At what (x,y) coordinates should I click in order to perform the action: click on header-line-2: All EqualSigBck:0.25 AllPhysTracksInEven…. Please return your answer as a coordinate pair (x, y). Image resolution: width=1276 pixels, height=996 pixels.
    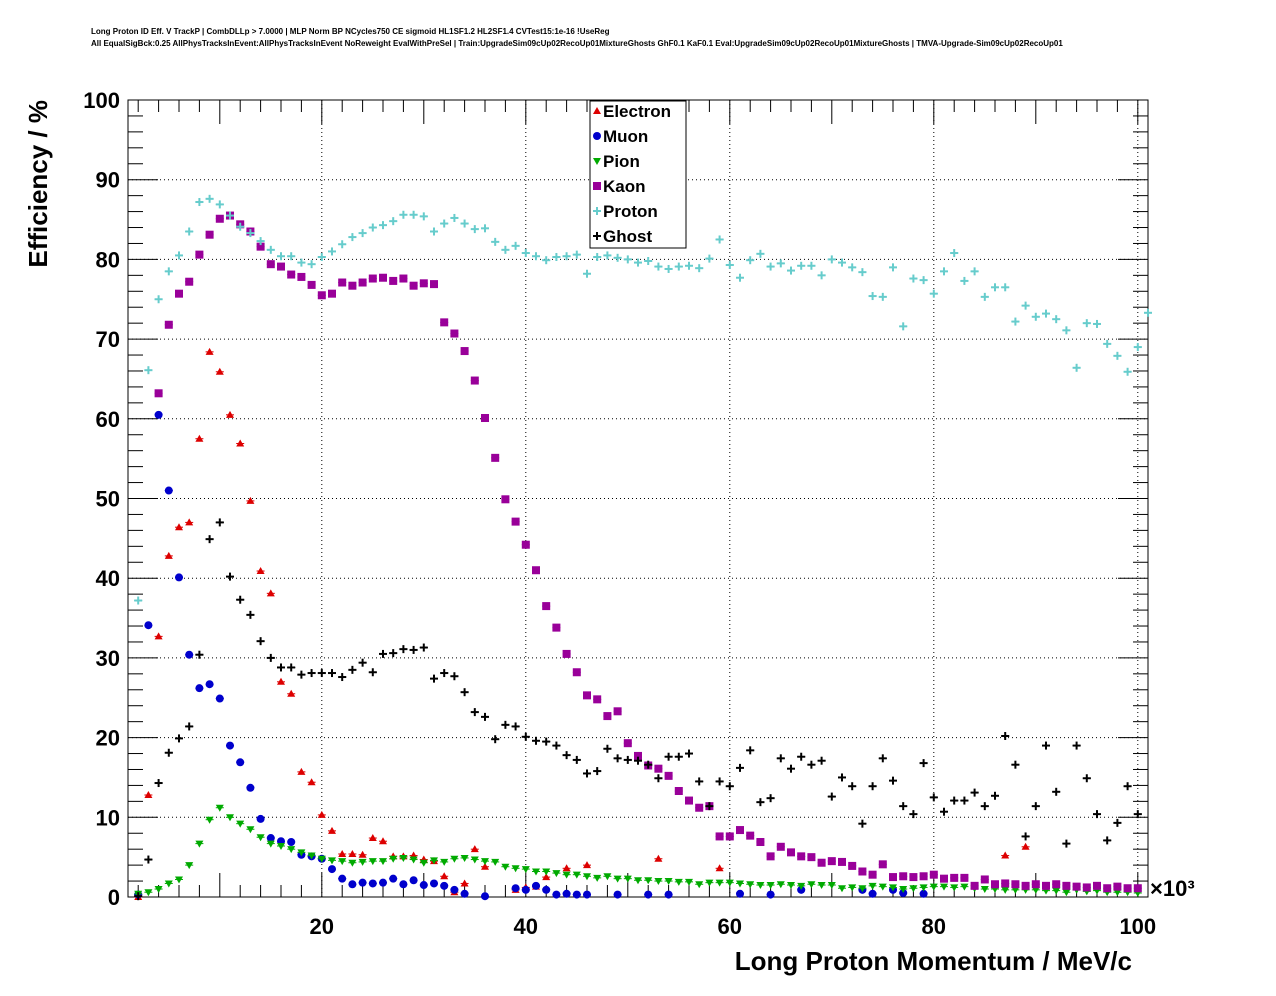
    Looking at the image, I should click on (577, 43).